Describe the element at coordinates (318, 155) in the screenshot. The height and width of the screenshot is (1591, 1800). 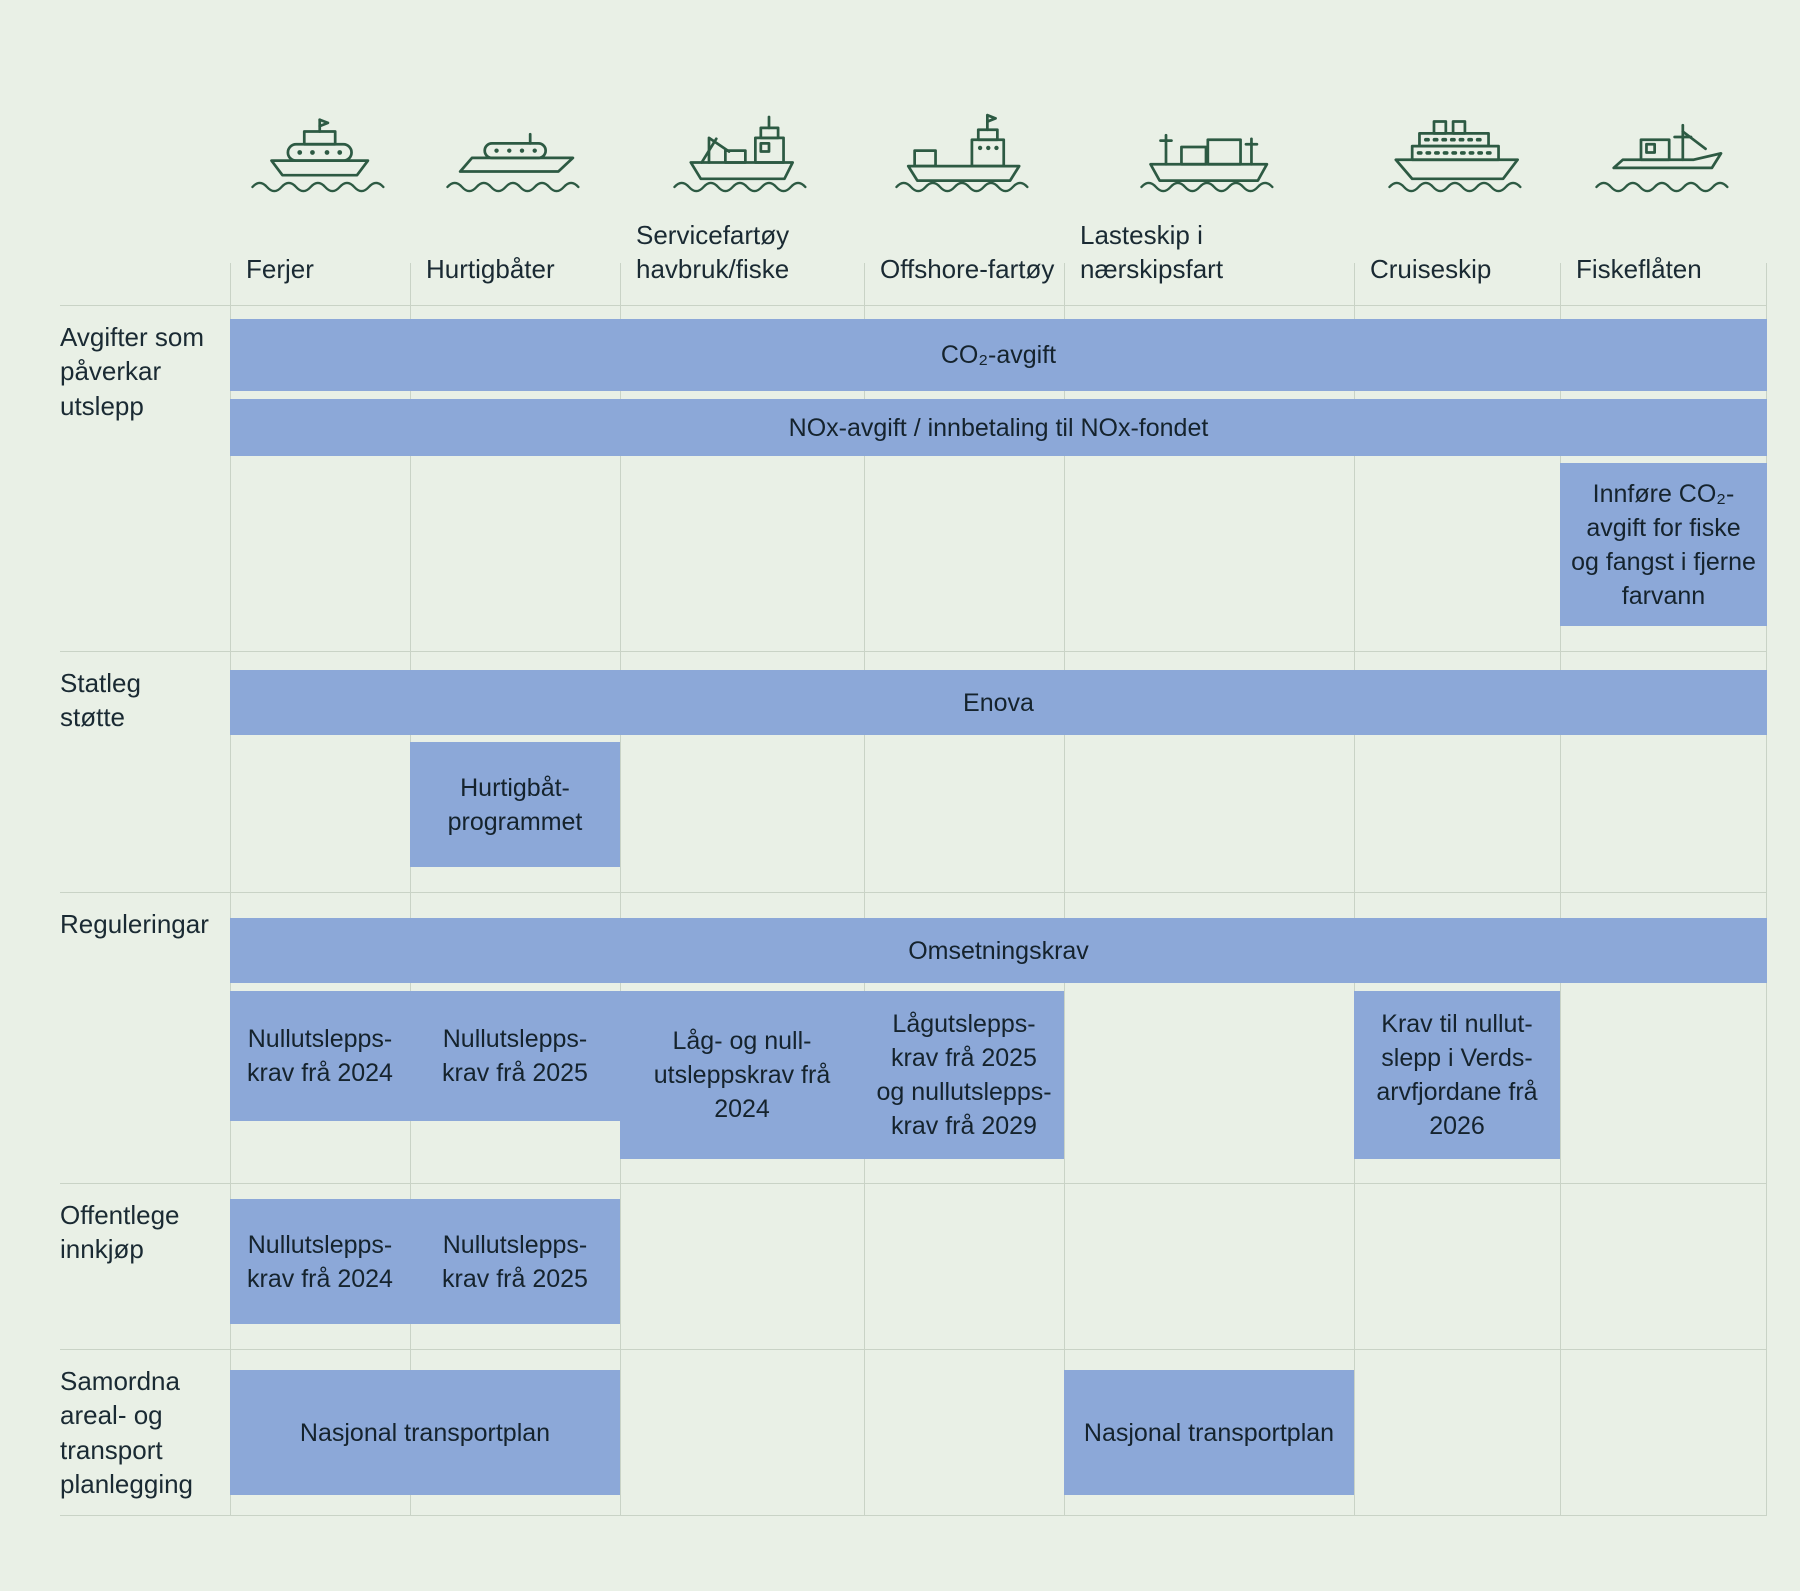
I see `ferry-icon` at that location.